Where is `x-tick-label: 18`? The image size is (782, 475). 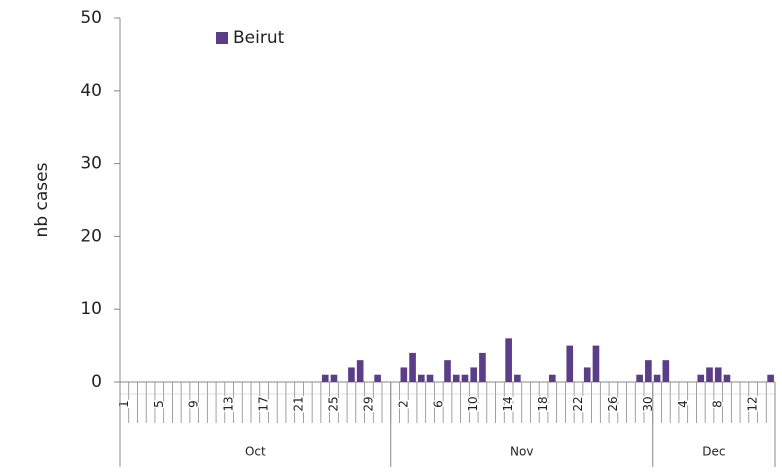
x-tick-label: 18 is located at coordinates (543, 403).